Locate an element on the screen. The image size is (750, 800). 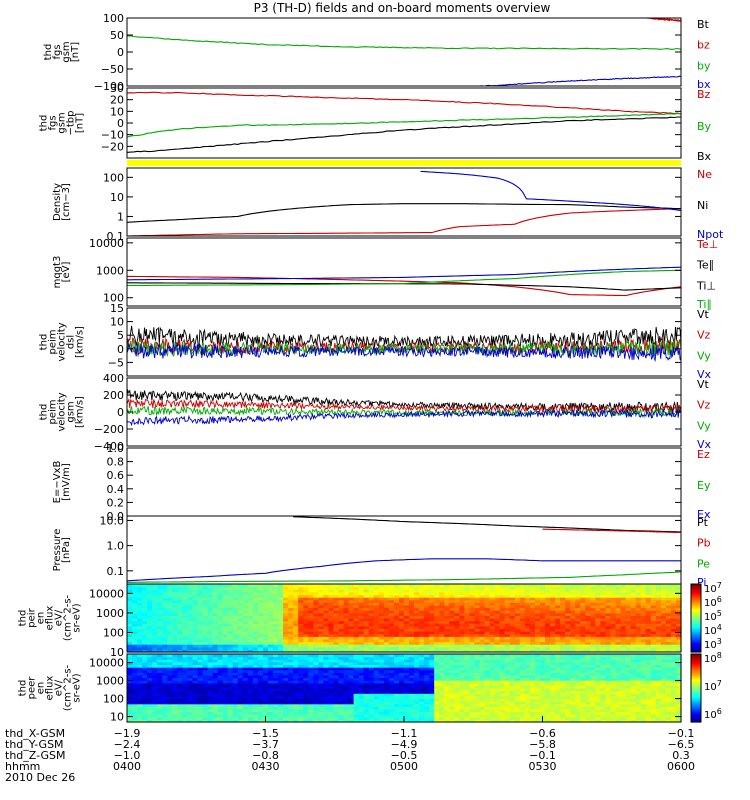
y-tick-label: 0.8 is located at coordinates (116, 462).